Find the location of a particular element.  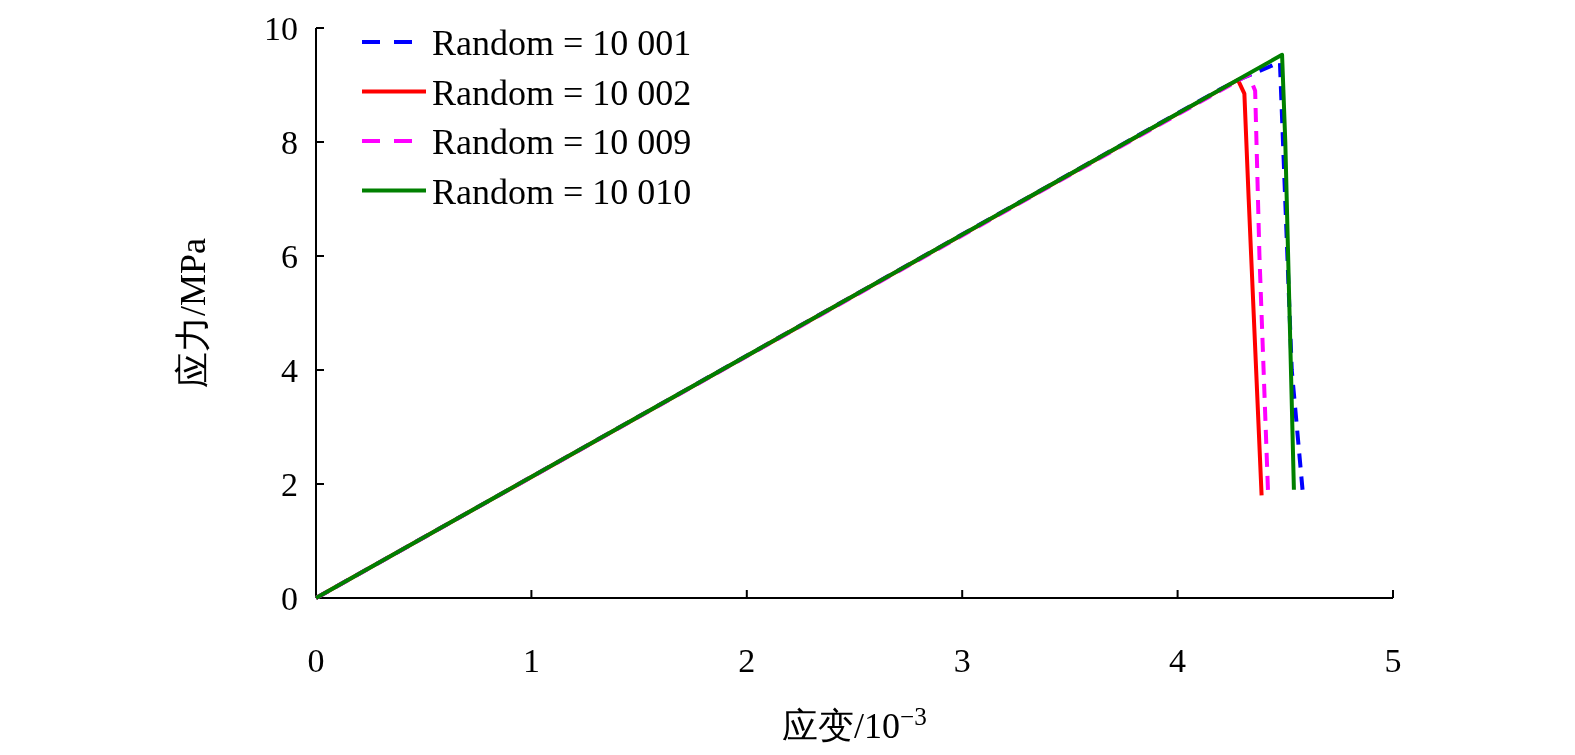

y-tick-label: 6 is located at coordinates (289, 256).